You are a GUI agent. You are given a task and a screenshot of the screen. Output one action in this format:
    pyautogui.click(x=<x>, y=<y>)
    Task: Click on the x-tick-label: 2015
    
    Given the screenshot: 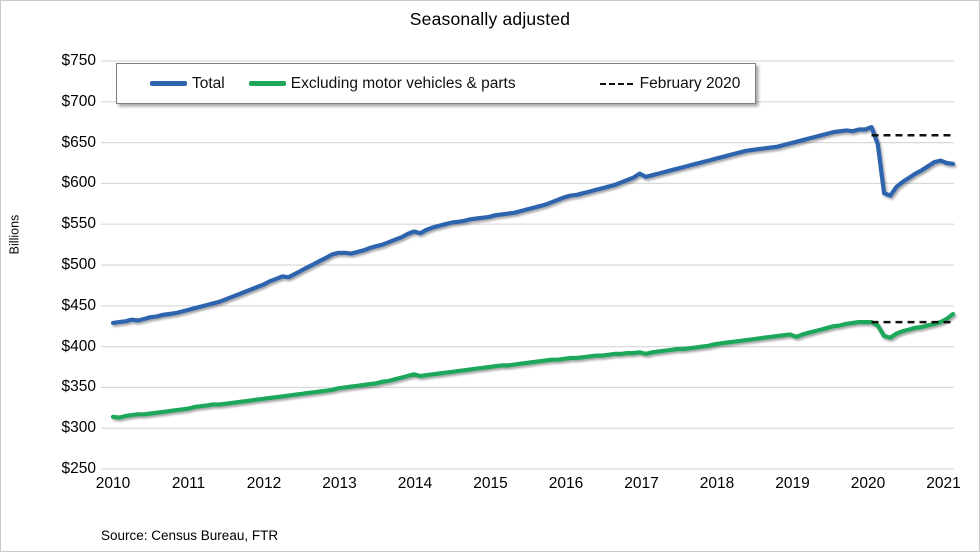 What is the action you would take?
    pyautogui.click(x=490, y=483)
    